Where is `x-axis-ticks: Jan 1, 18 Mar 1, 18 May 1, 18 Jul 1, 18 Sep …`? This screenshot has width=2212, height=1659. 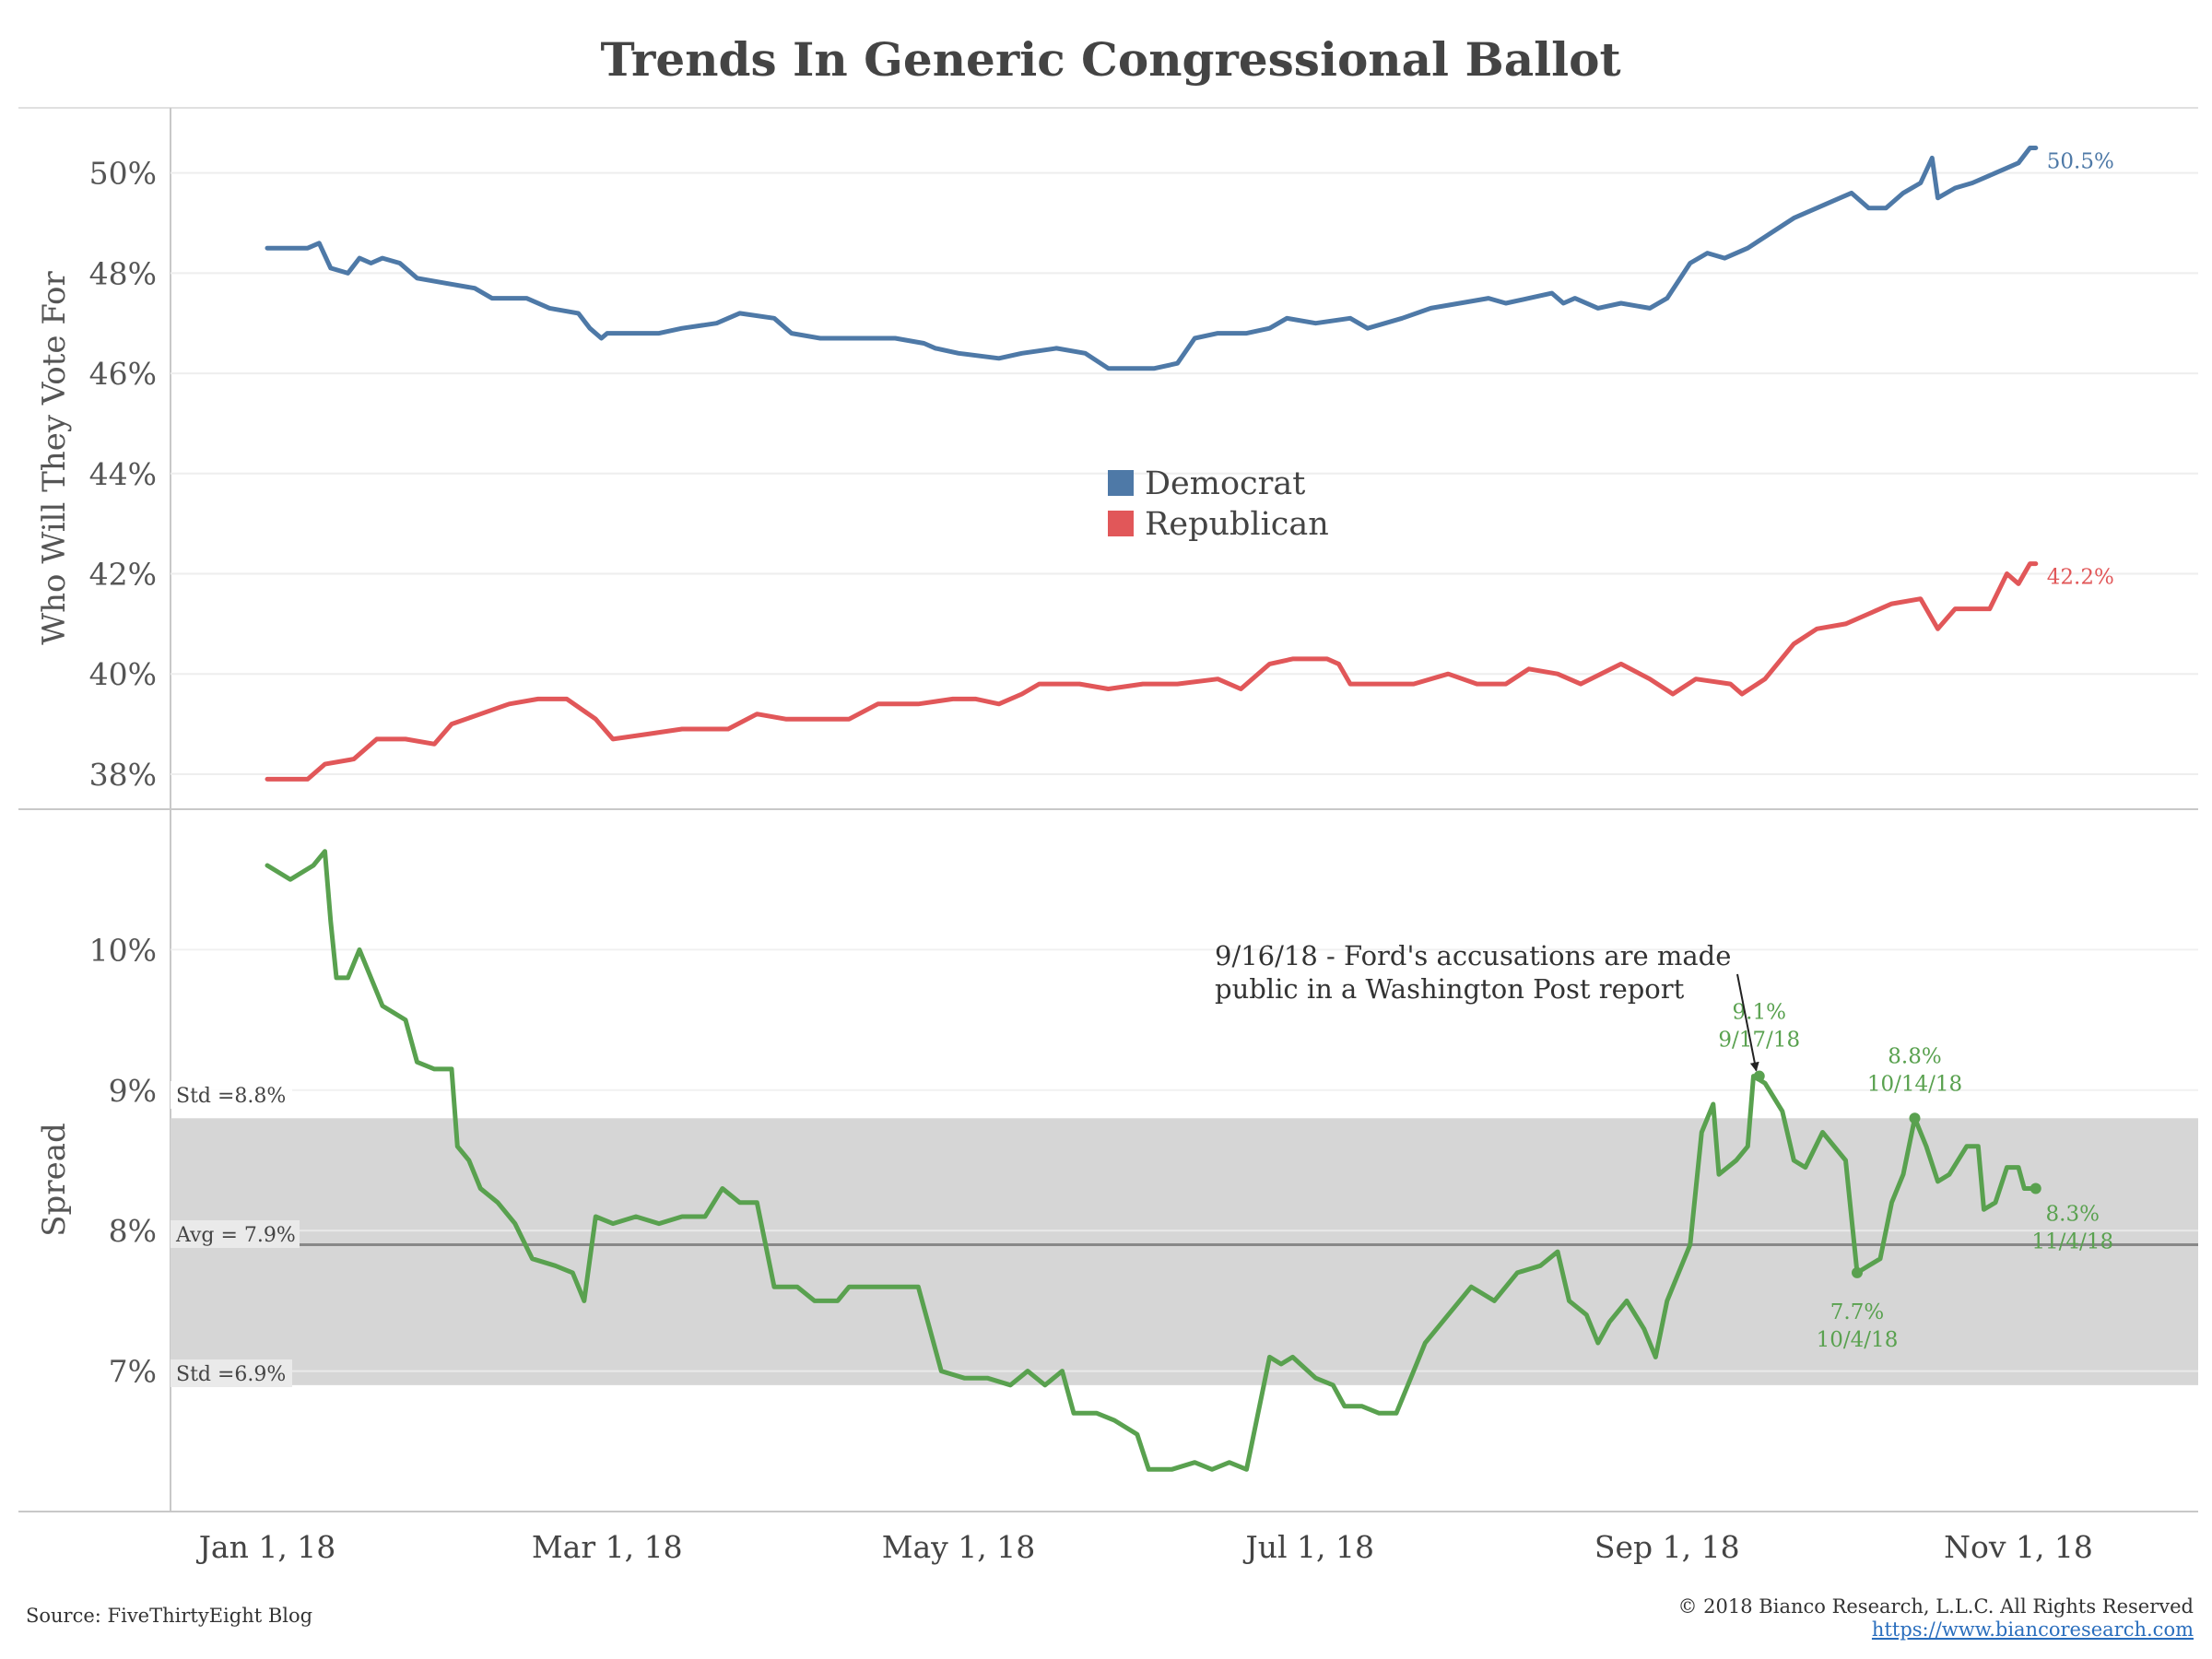 x-axis-ticks: Jan 1, 18 Mar 1, 18 May 1, 18 Jul 1, 18 Sep … is located at coordinates (1144, 1547).